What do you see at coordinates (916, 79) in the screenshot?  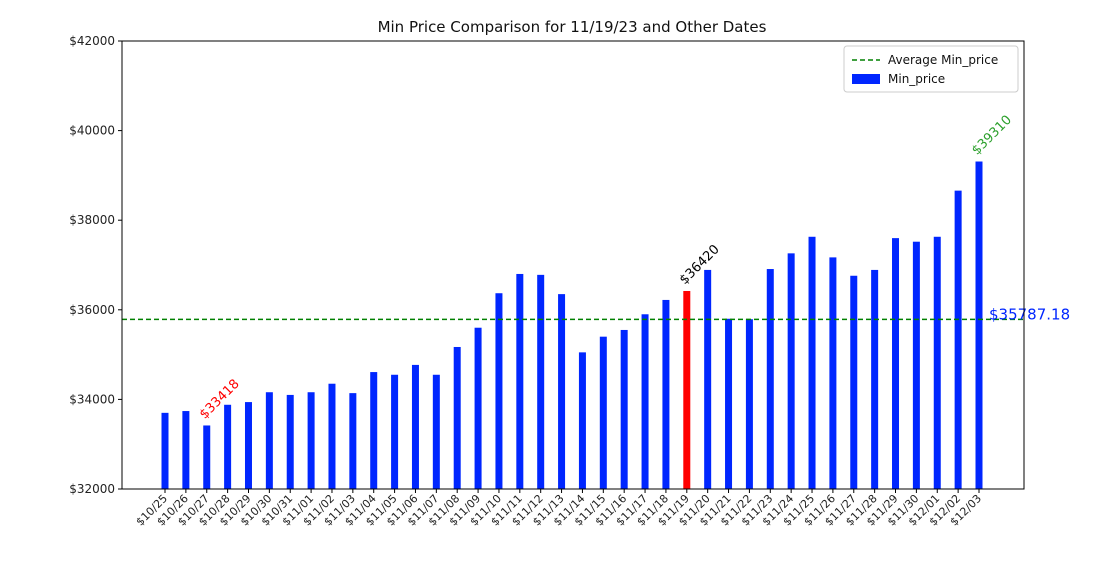 I see `legend-series-label: Min_price` at bounding box center [916, 79].